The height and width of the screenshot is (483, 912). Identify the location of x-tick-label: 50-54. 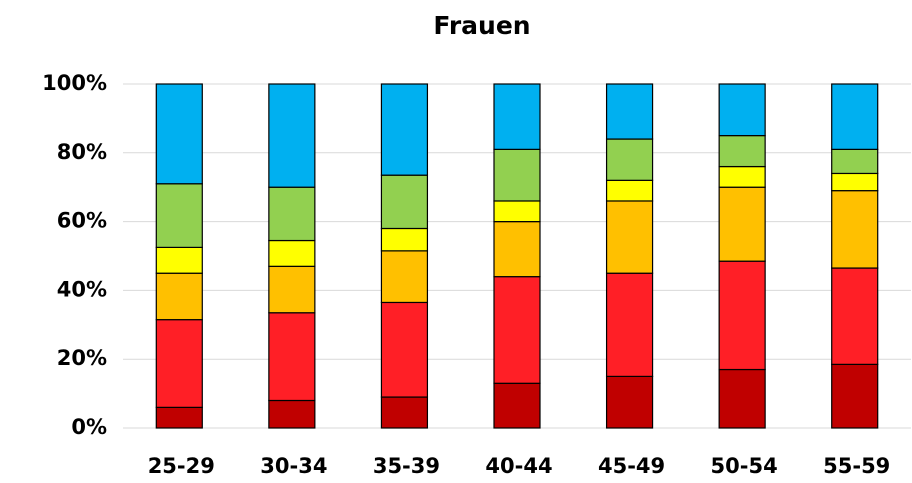
(744, 466).